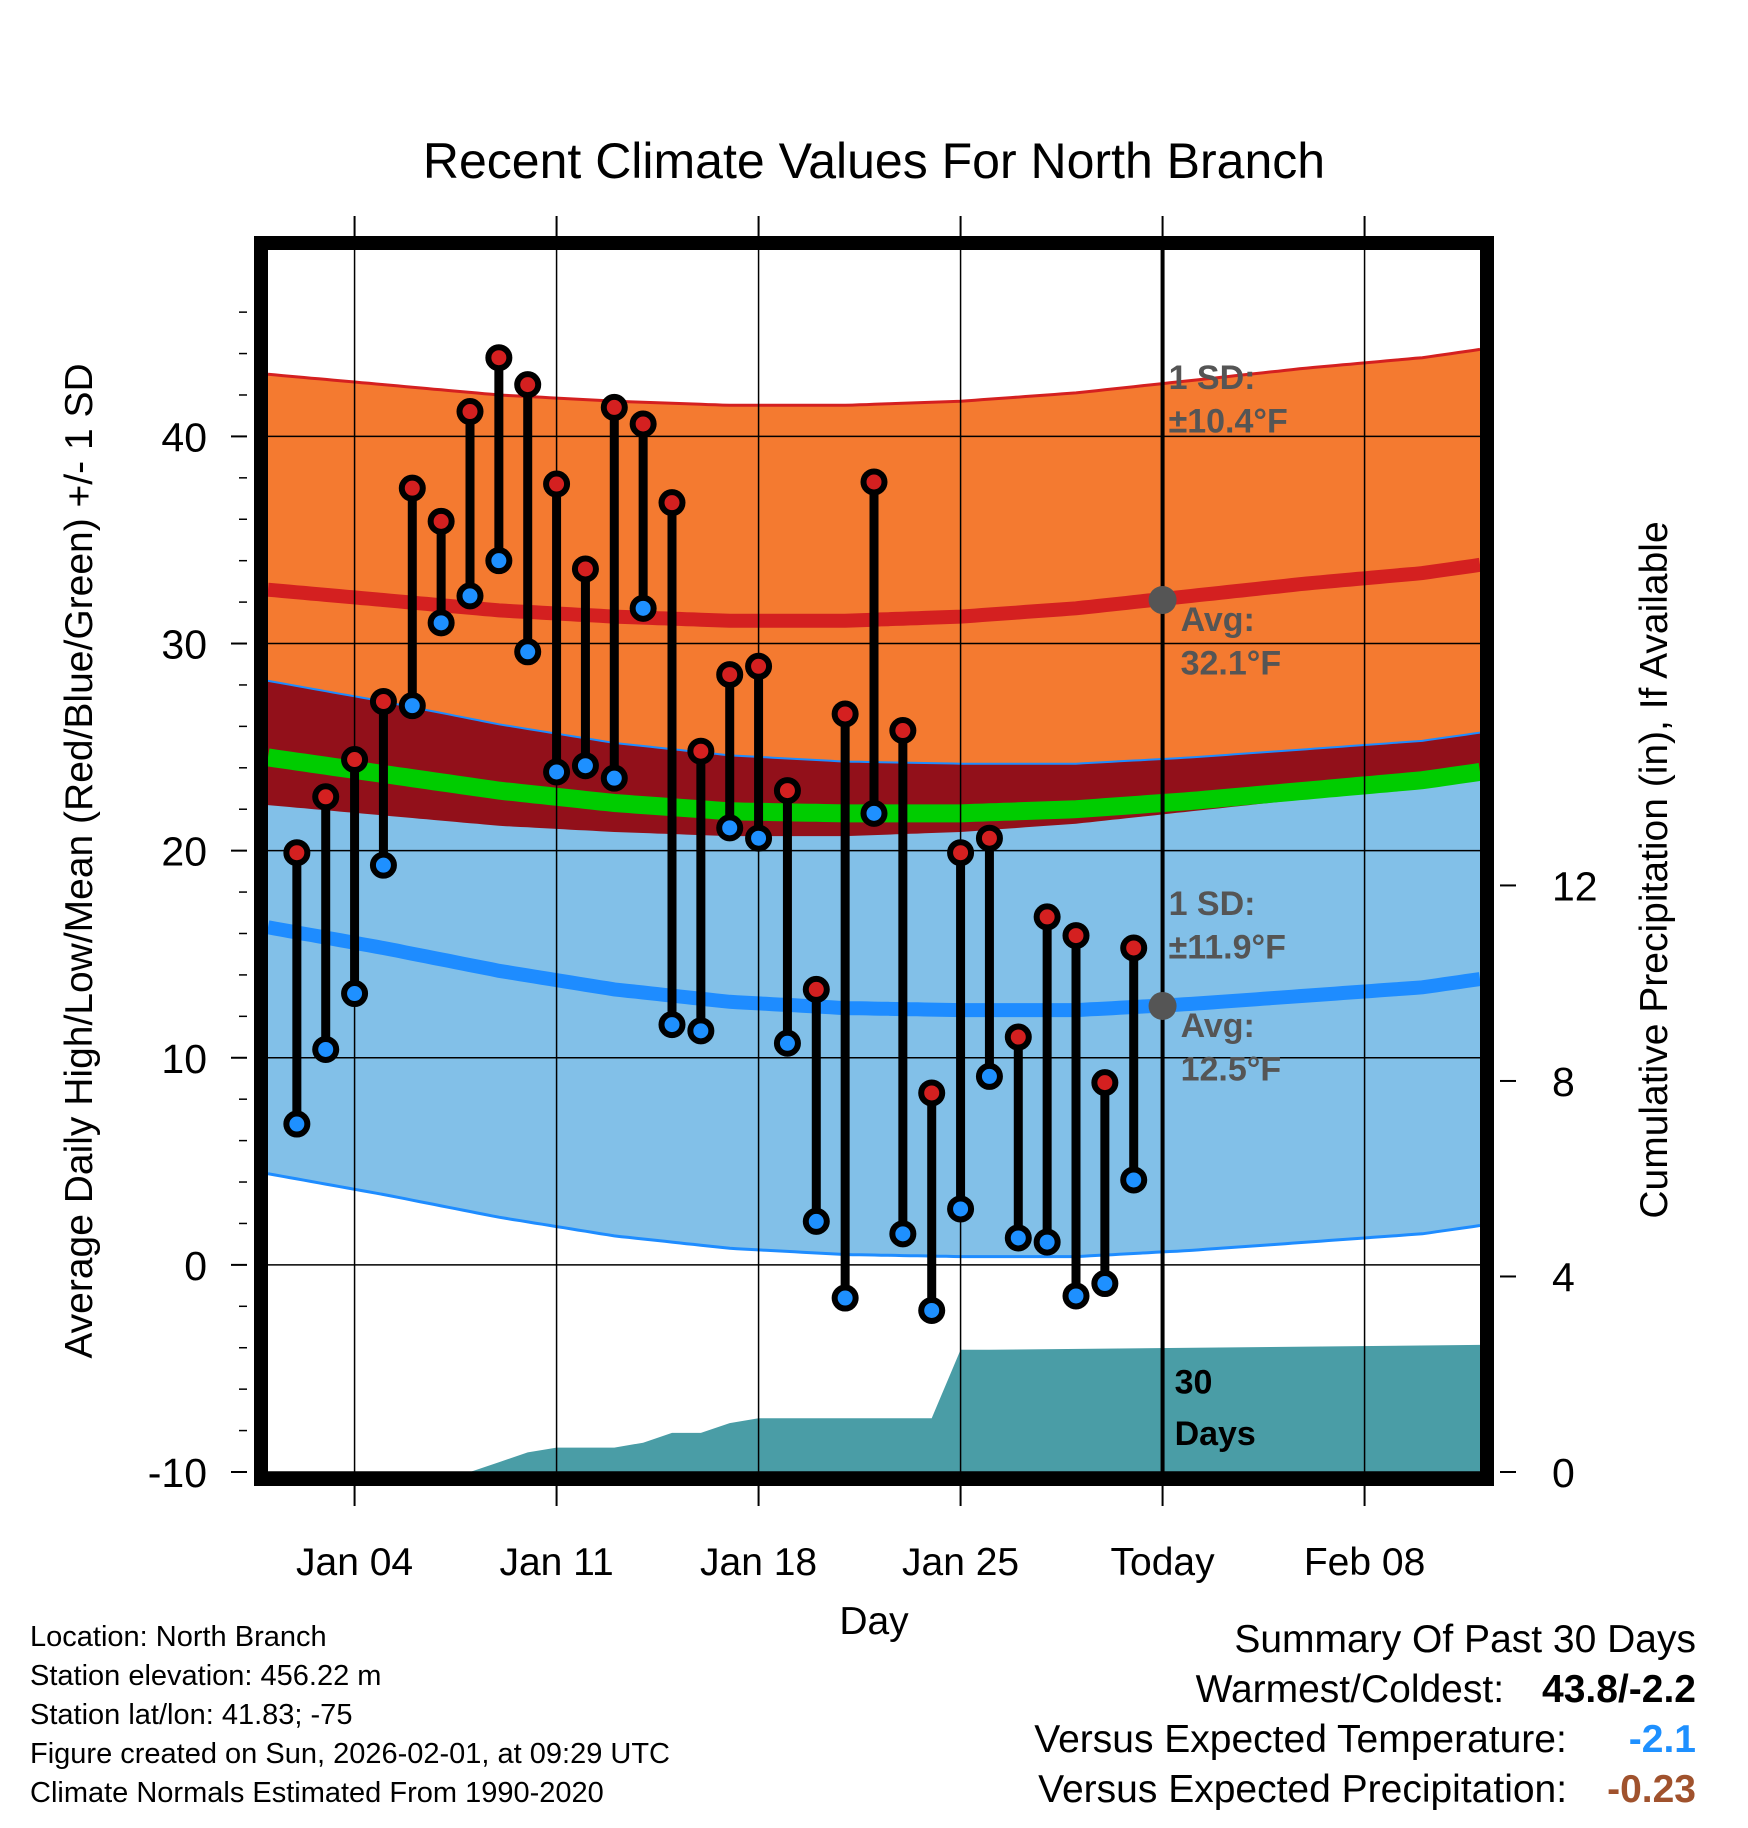 This screenshot has height=1828, width=1748. I want to click on x-tick-label: Today, so click(1163, 1562).